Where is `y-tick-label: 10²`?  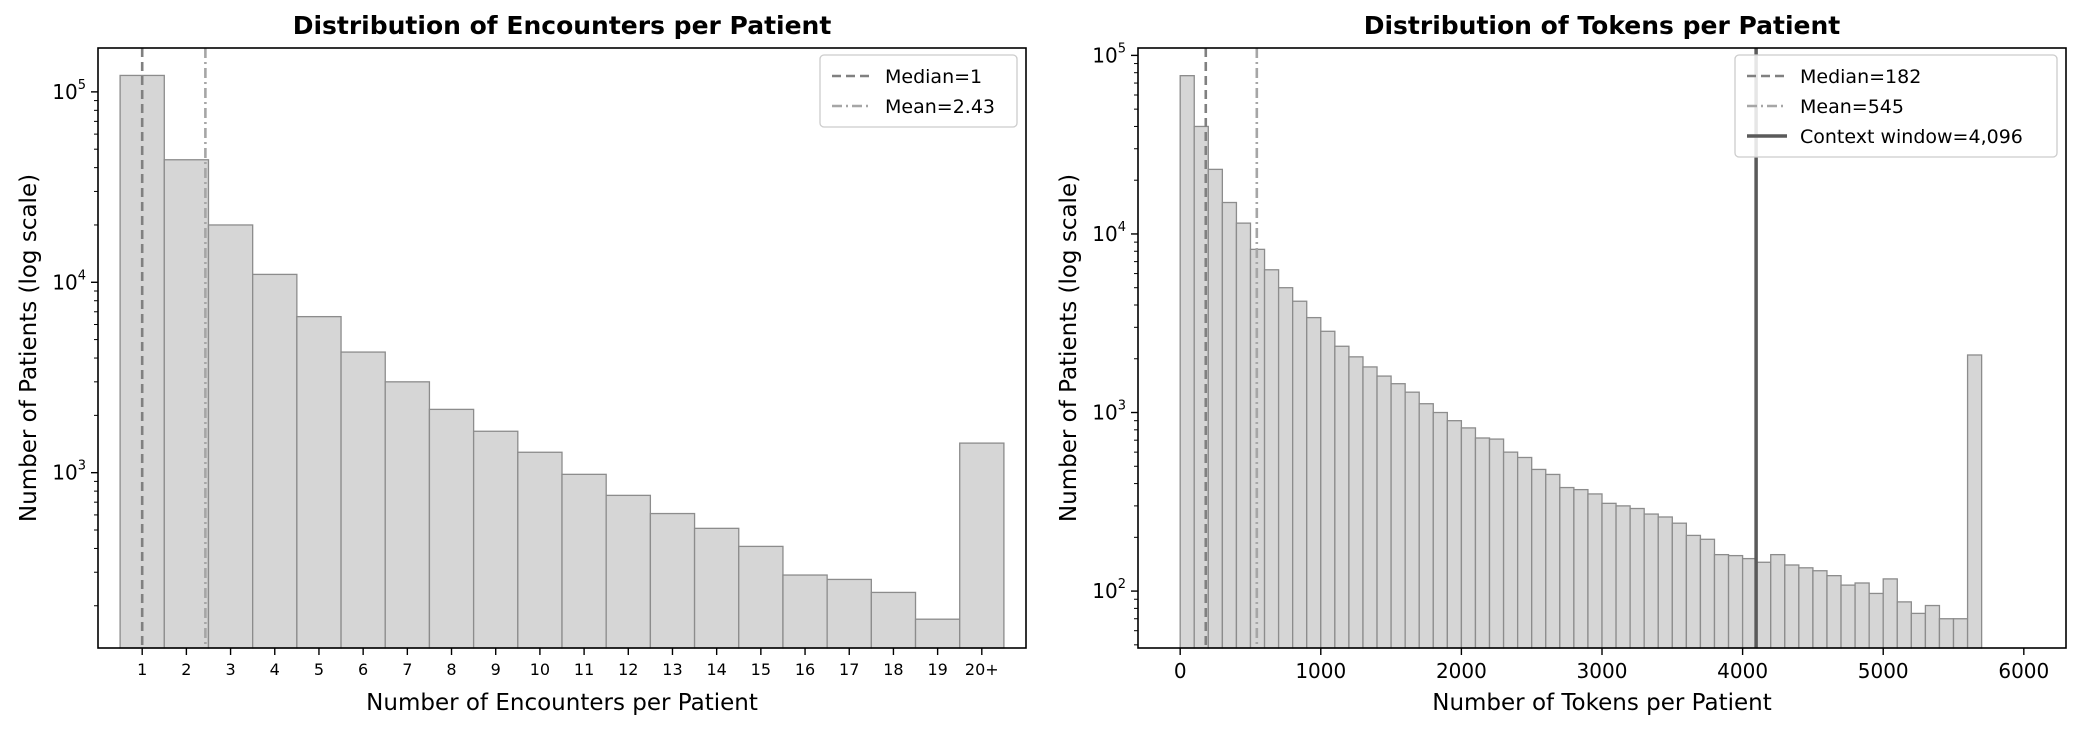 y-tick-label: 10² is located at coordinates (1109, 590).